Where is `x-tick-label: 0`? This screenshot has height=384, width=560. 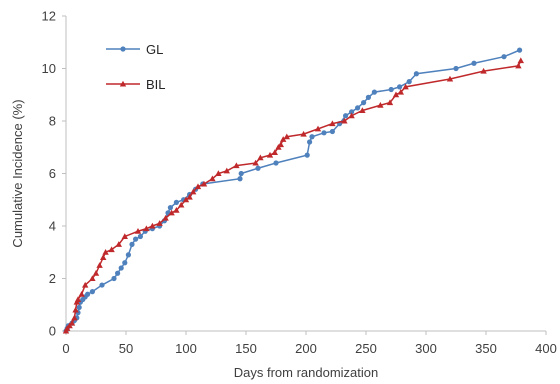
x-tick-label: 0 is located at coordinates (65, 348).